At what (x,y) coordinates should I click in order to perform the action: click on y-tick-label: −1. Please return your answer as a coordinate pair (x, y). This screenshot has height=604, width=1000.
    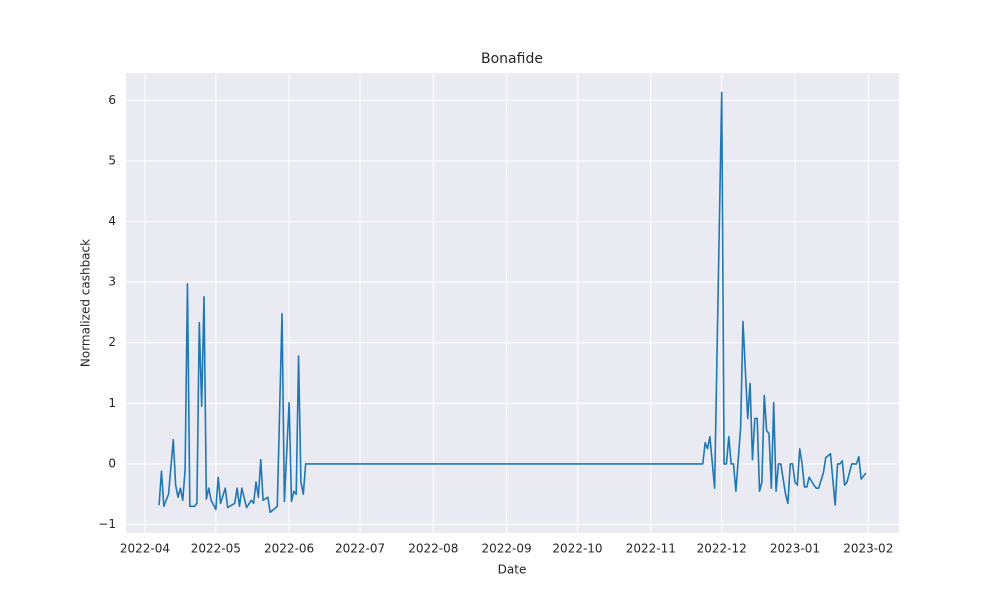
    Looking at the image, I should click on (107, 524).